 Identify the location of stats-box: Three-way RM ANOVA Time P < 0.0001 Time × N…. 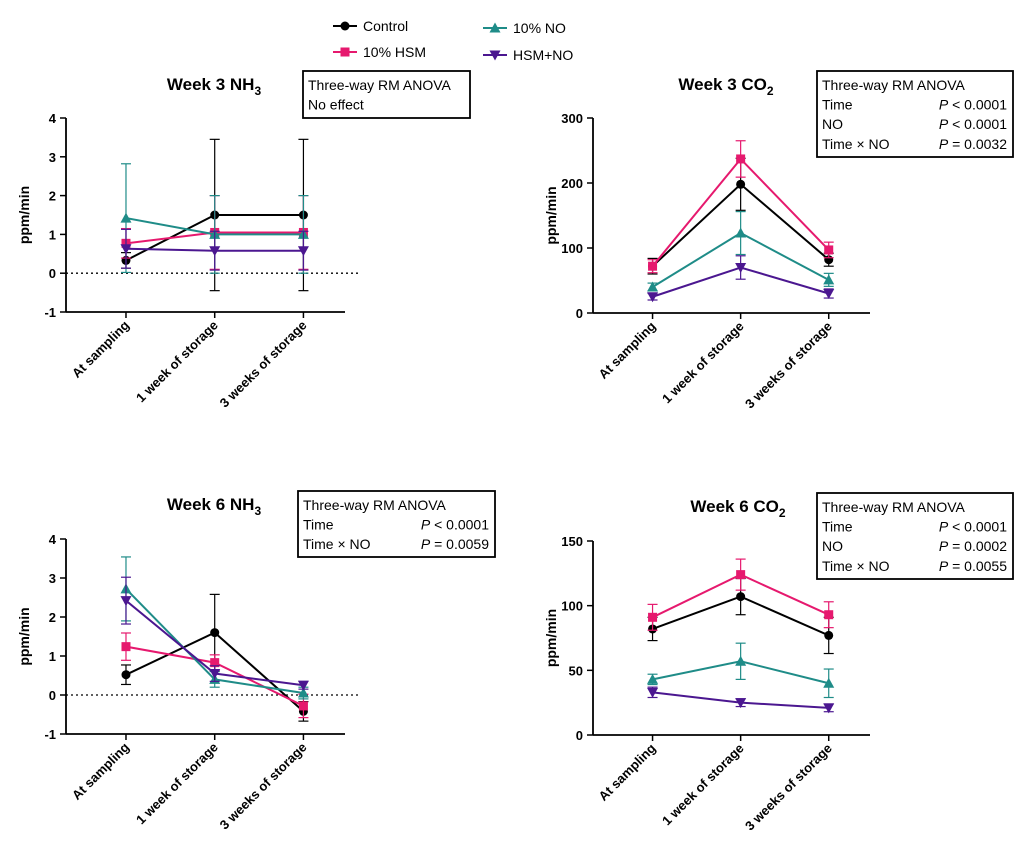
(396, 524).